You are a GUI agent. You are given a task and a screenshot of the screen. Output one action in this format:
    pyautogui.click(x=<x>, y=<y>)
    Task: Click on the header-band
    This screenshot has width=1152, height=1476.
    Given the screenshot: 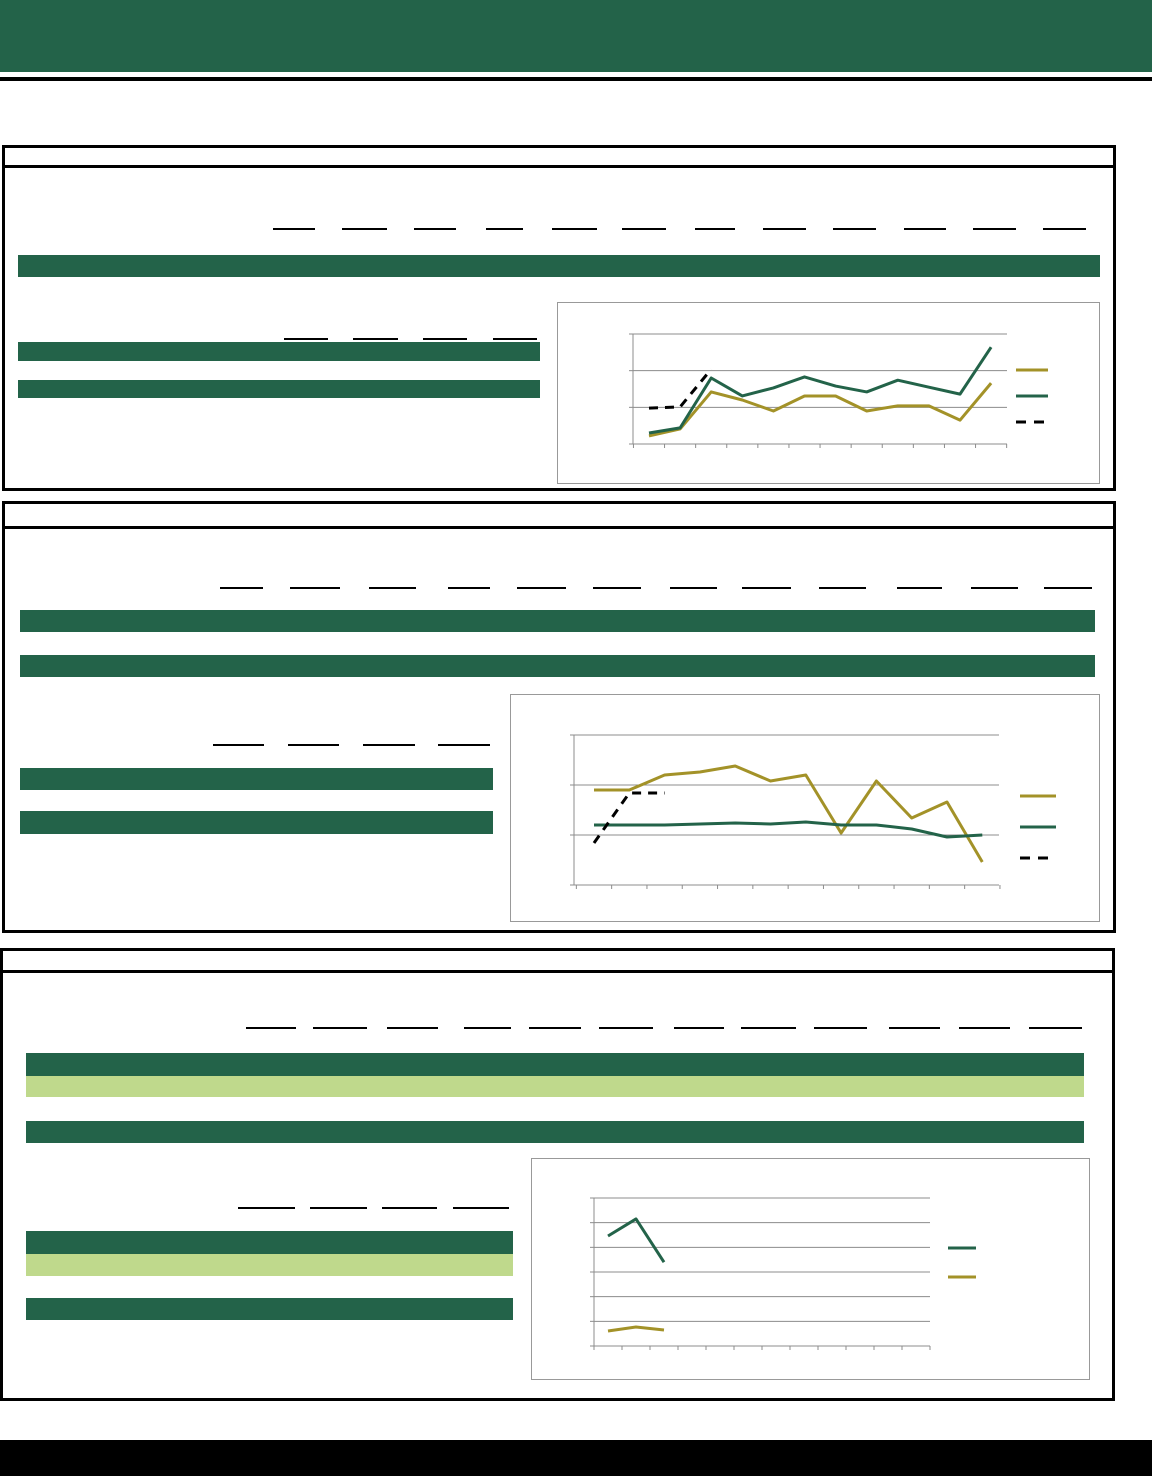 What is the action you would take?
    pyautogui.click(x=576, y=36)
    